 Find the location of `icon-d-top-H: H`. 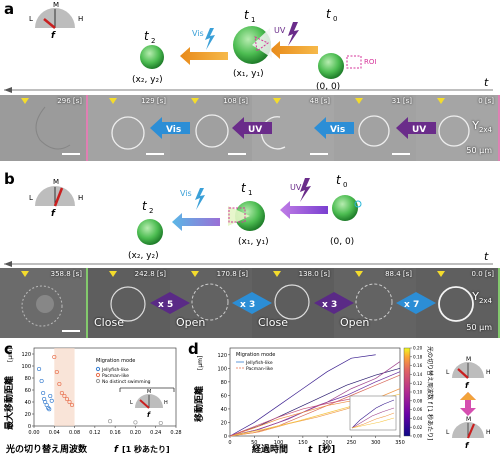

icon-d-top-H: H is located at coordinates (488, 372).